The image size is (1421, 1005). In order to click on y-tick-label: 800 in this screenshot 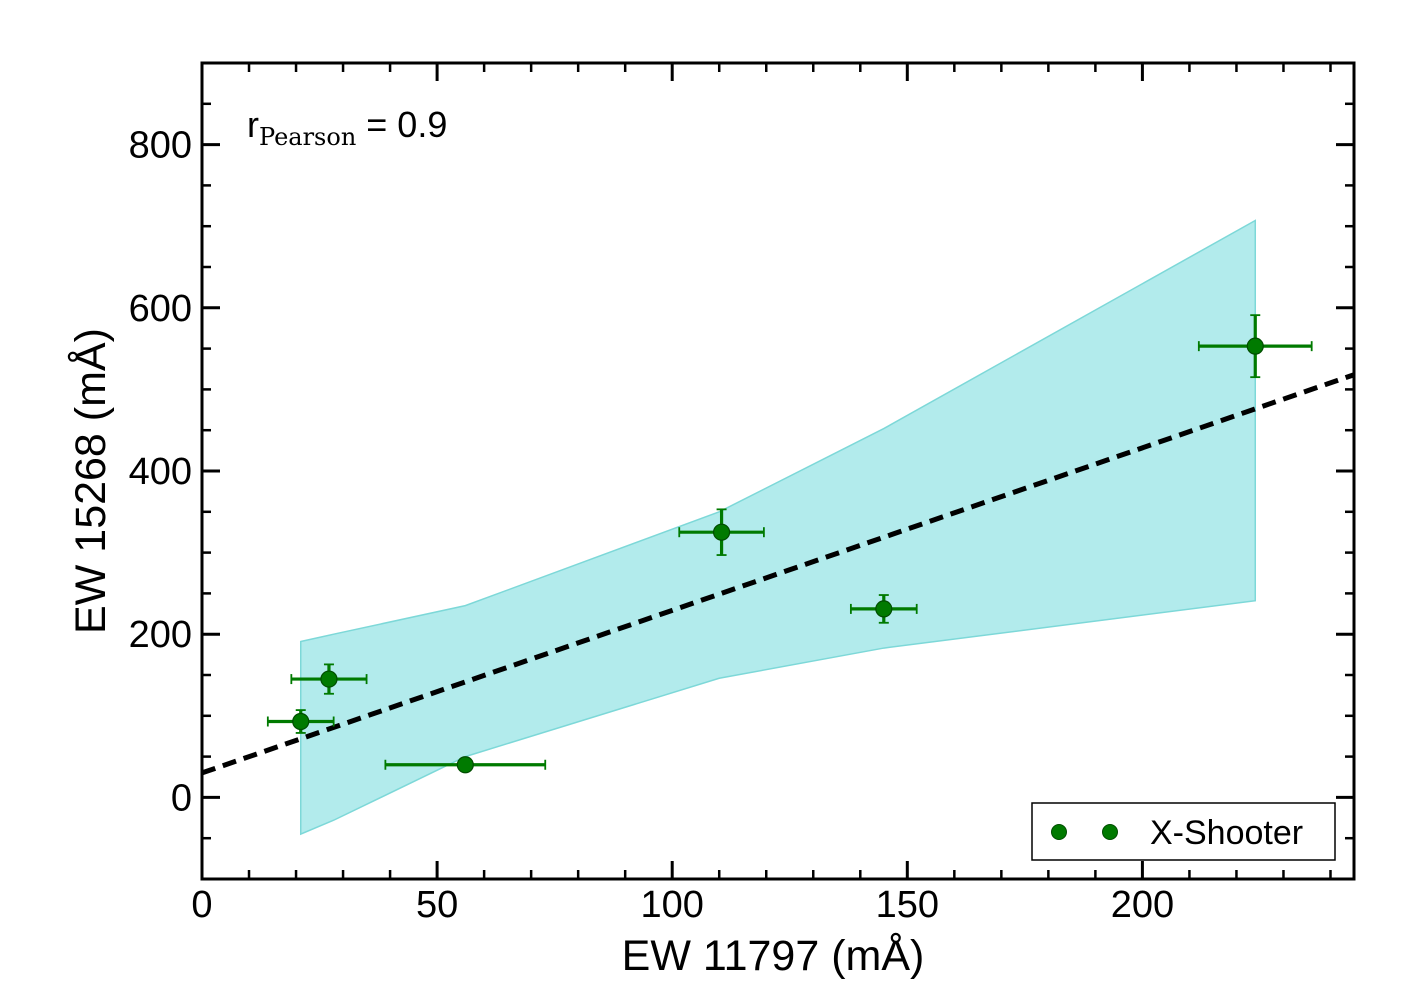, I will do `click(160, 146)`.